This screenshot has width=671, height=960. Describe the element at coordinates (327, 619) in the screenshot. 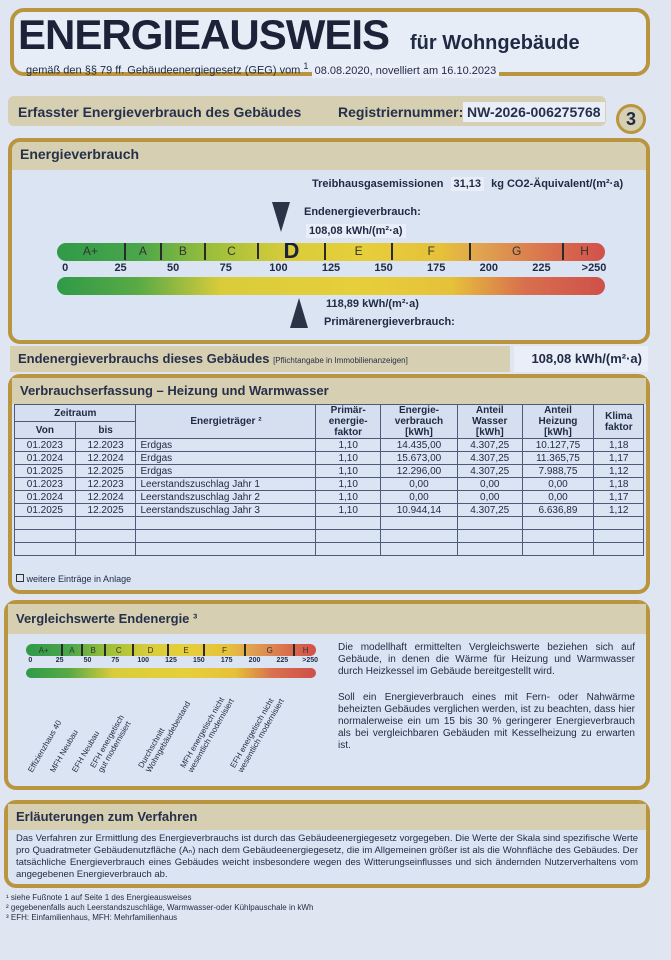

I see `comparison-heading: Vergleichswerte Endenergie ³` at that location.